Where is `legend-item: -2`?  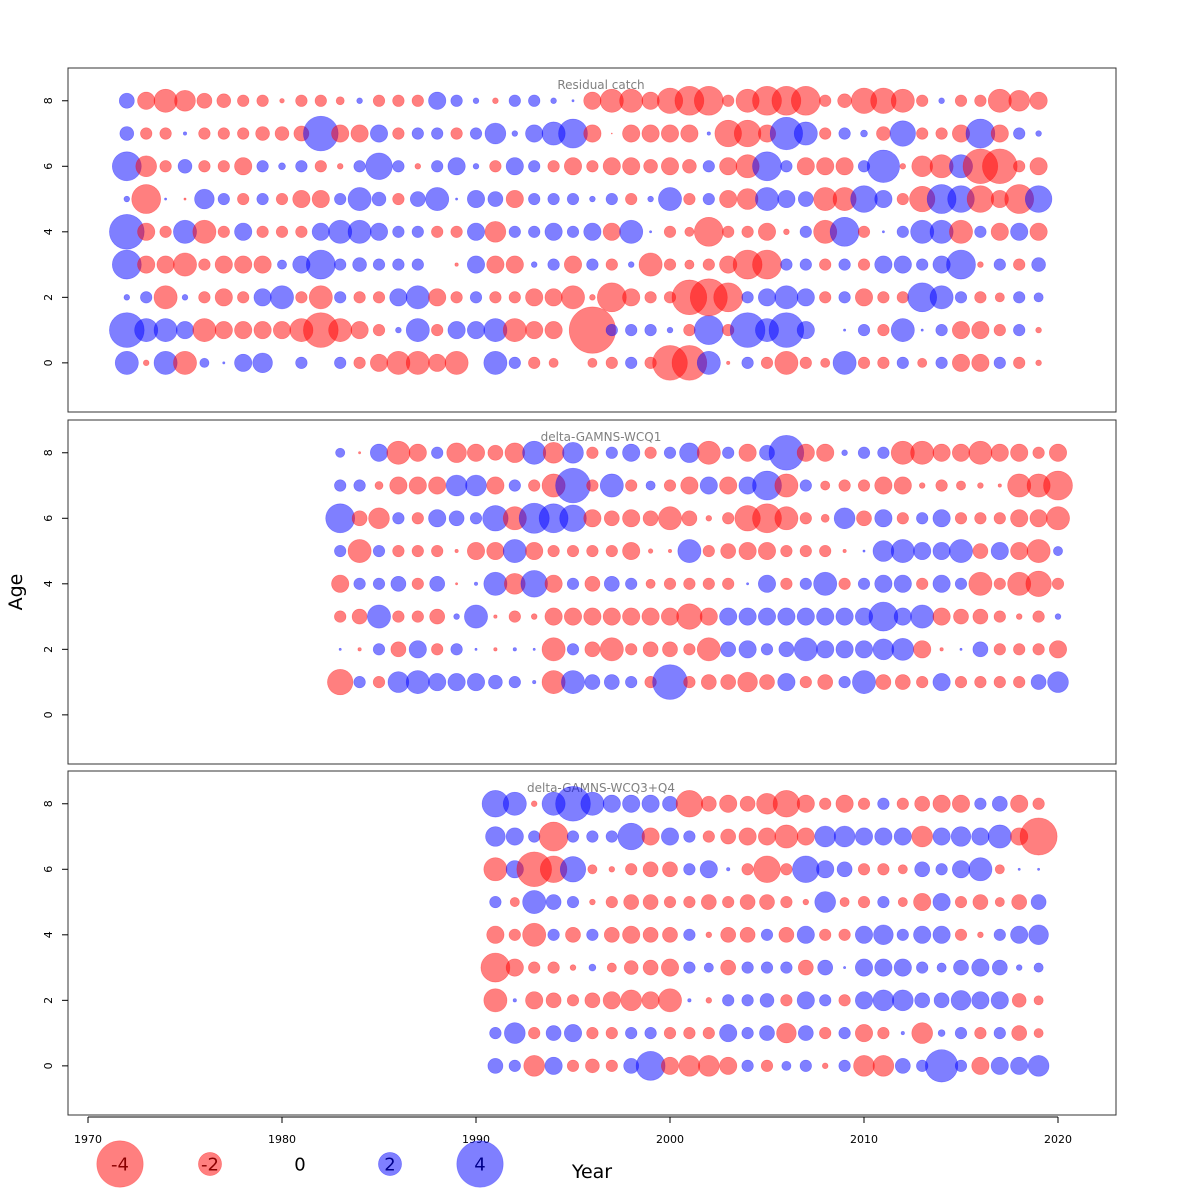
legend-item: -2 is located at coordinates (210, 1164).